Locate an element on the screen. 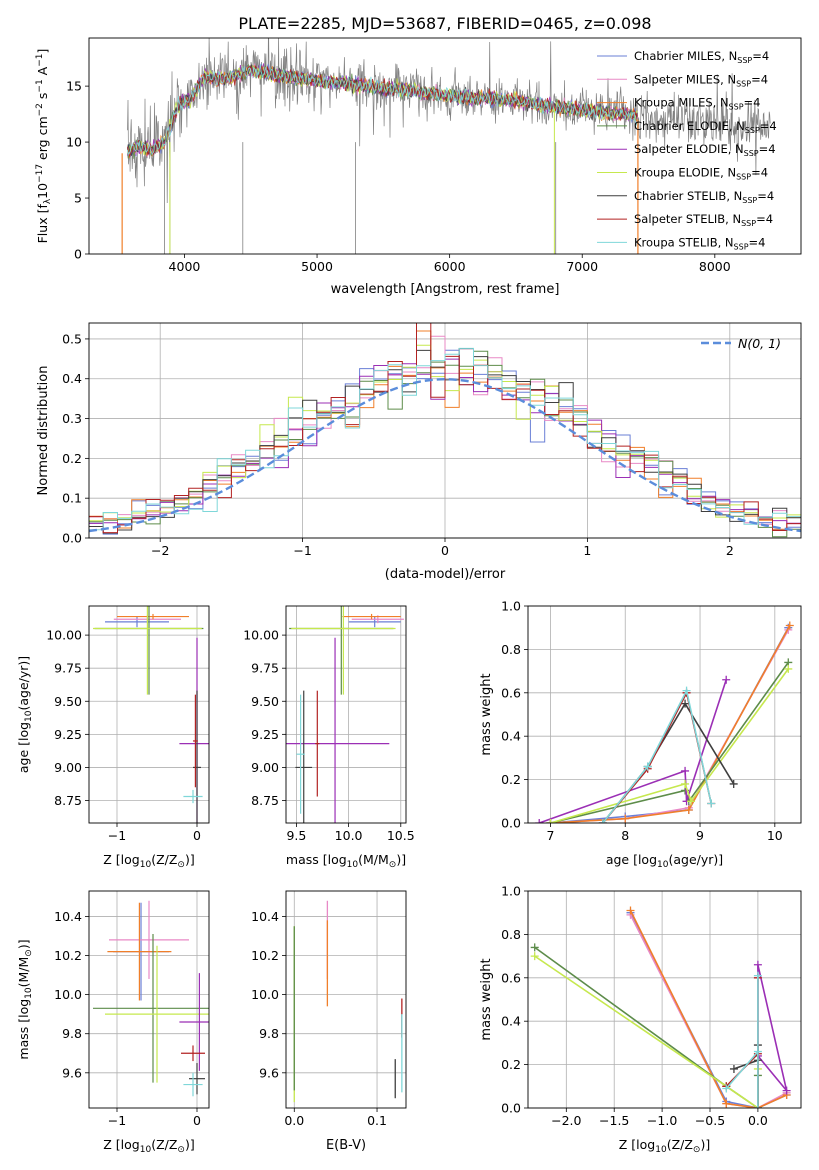  spectrum-plot-area is located at coordinates (446, 146).